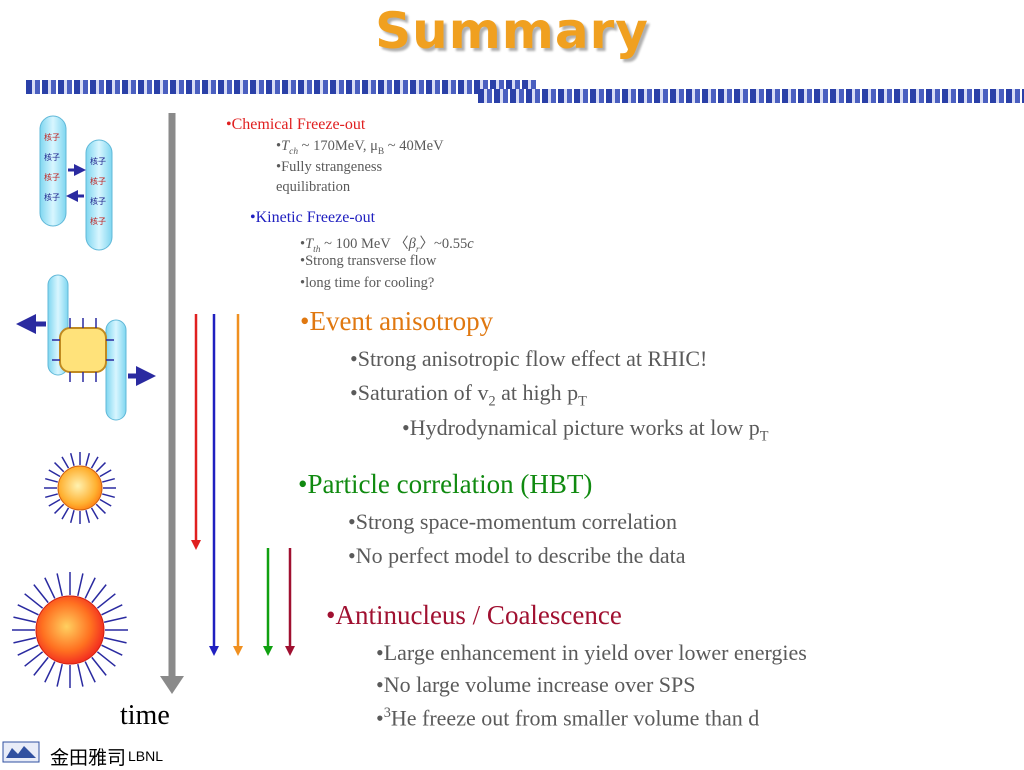  What do you see at coordinates (751, 96) in the screenshot?
I see `decorative-band-right` at bounding box center [751, 96].